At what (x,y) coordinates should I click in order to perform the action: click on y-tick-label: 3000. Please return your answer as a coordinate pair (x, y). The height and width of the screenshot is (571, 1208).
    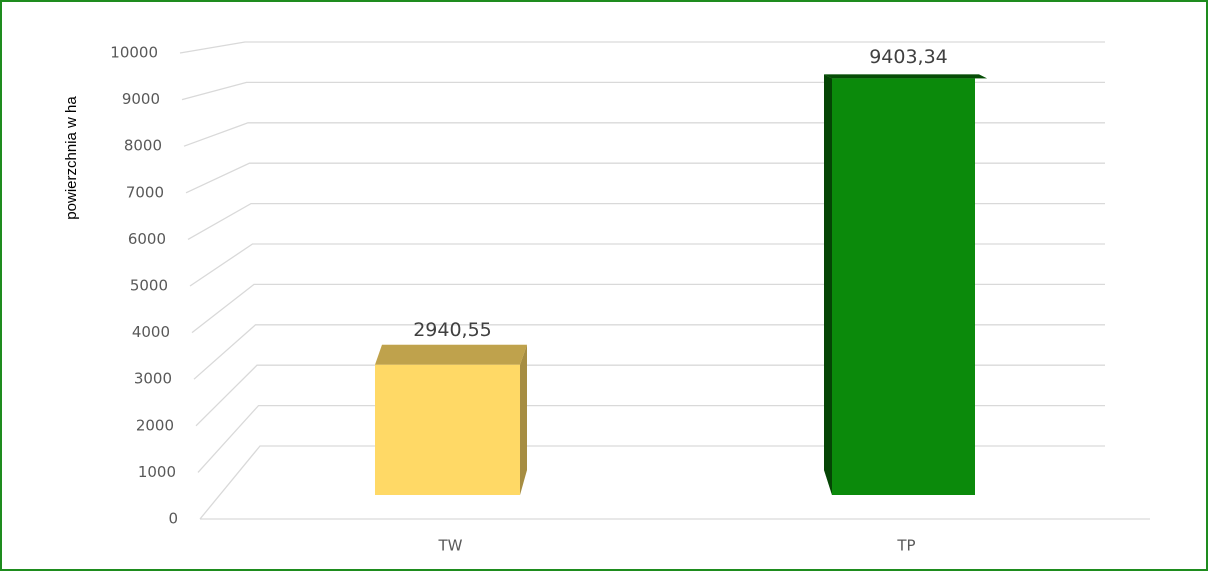
    Looking at the image, I should click on (153, 379).